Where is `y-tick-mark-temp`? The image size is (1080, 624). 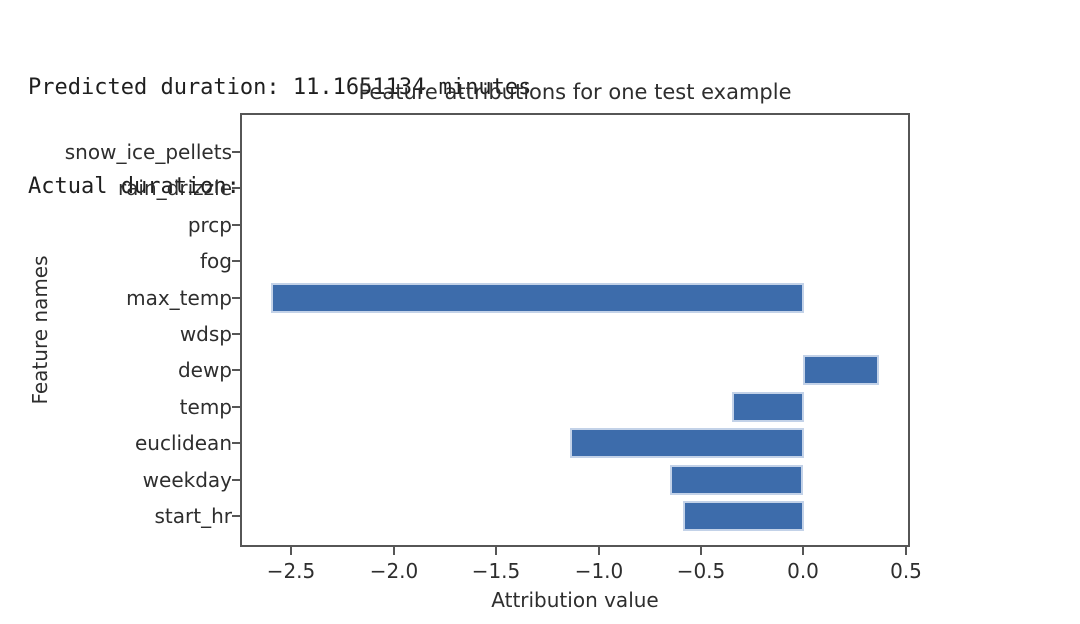
y-tick-mark-temp is located at coordinates (236, 407).